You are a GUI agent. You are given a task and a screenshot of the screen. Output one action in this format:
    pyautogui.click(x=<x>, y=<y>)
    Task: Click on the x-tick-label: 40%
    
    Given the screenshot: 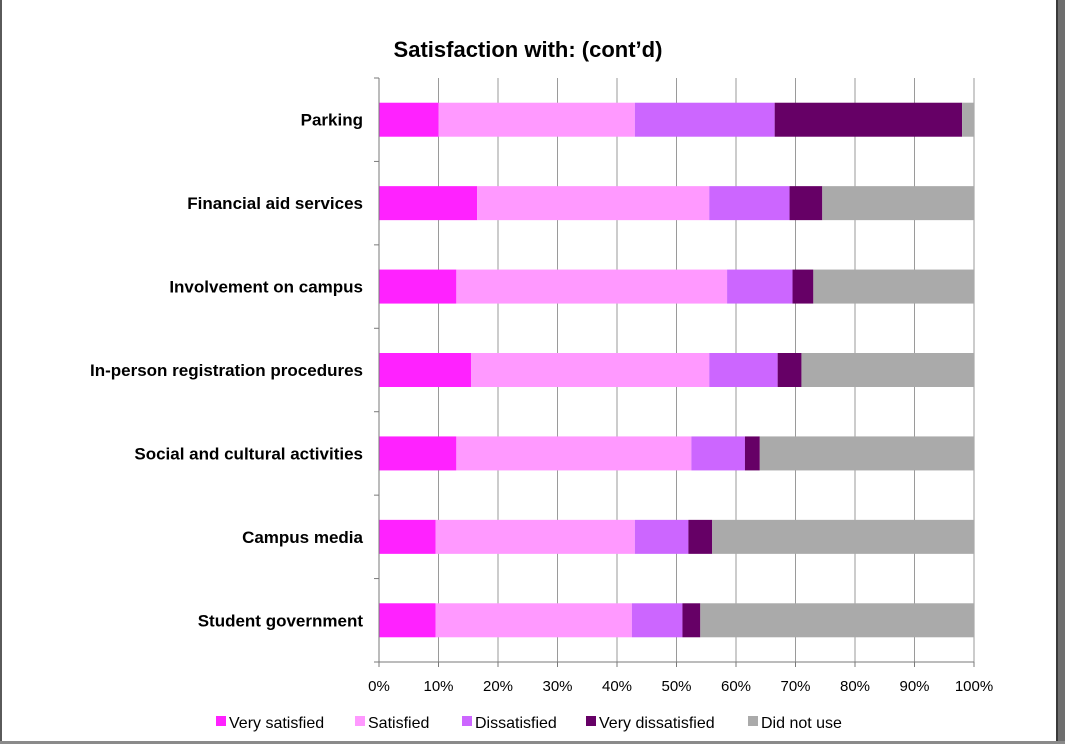 What is the action you would take?
    pyautogui.click(x=617, y=686)
    